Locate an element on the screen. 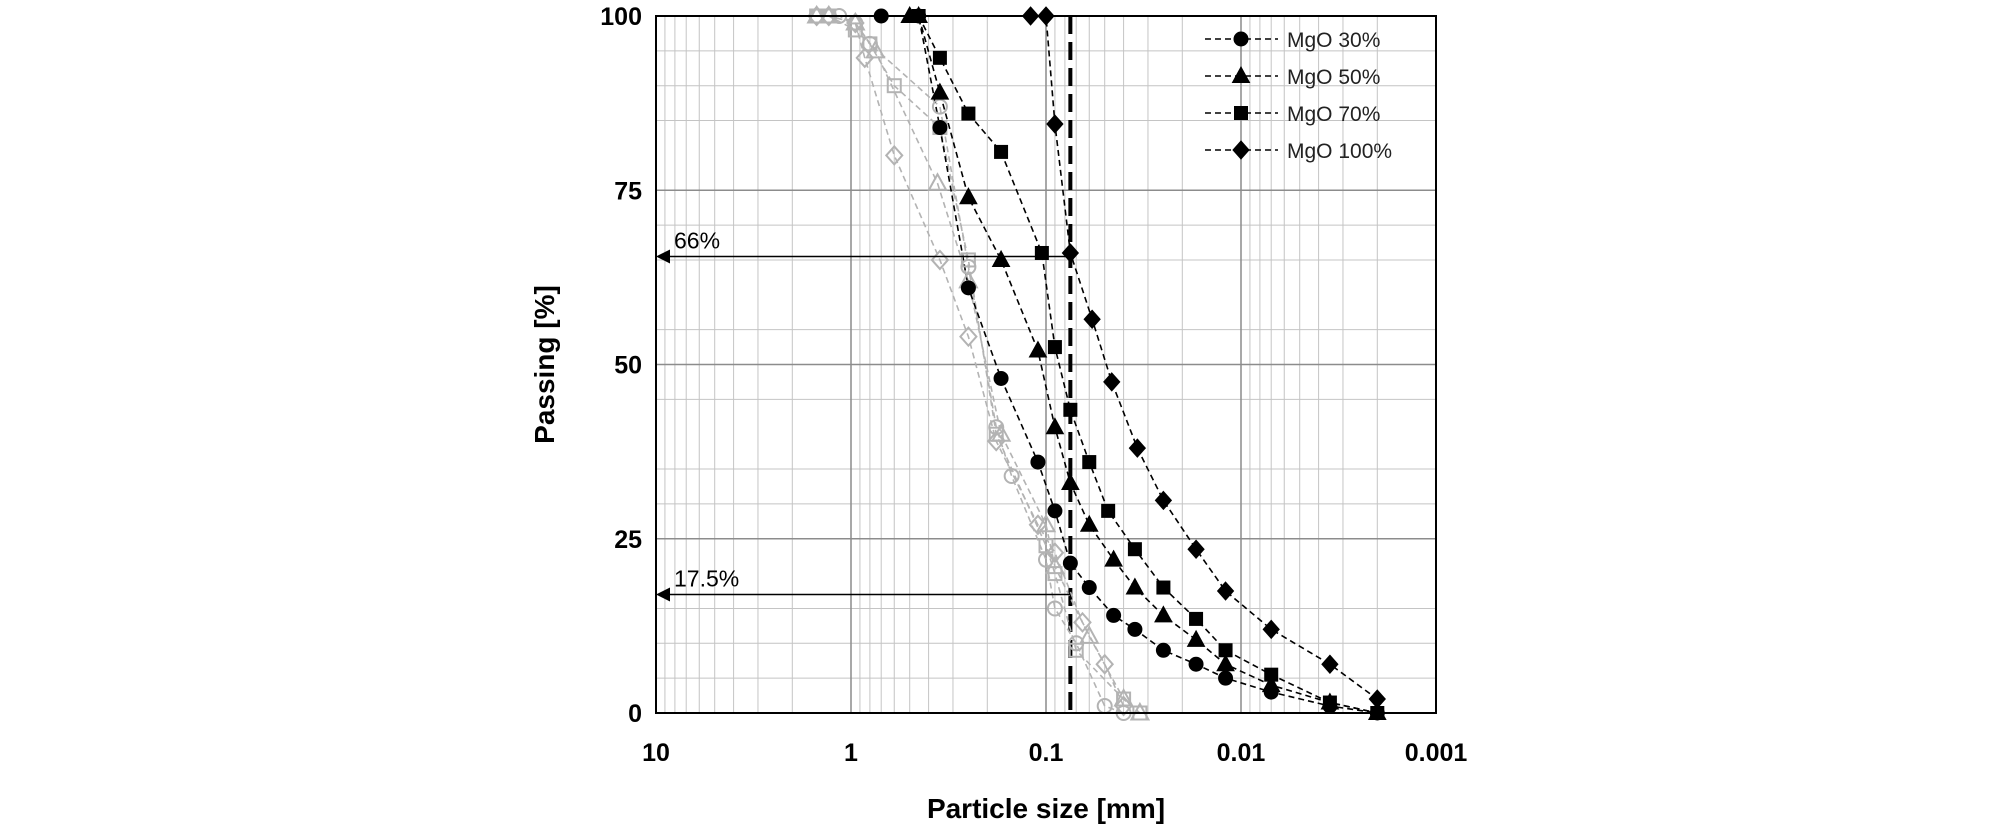 The width and height of the screenshot is (2008, 830). y-tick-label: 75 is located at coordinates (628, 191).